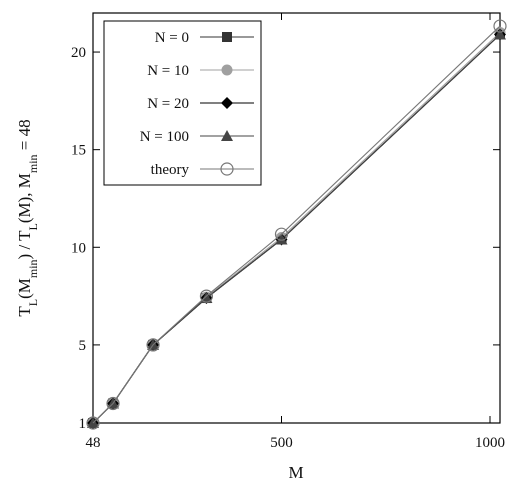  Describe the element at coordinates (24, 311) in the screenshot. I see `y-axis-title-part: T` at that location.